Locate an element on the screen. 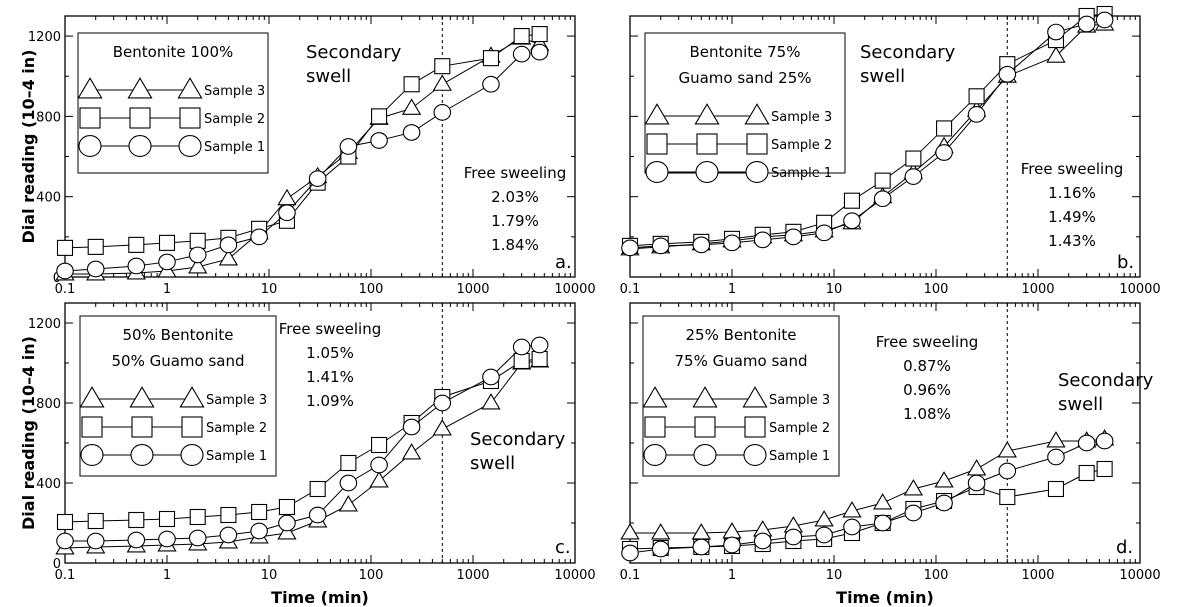  free-swelling-value: 1.43% is located at coordinates (1072, 241).